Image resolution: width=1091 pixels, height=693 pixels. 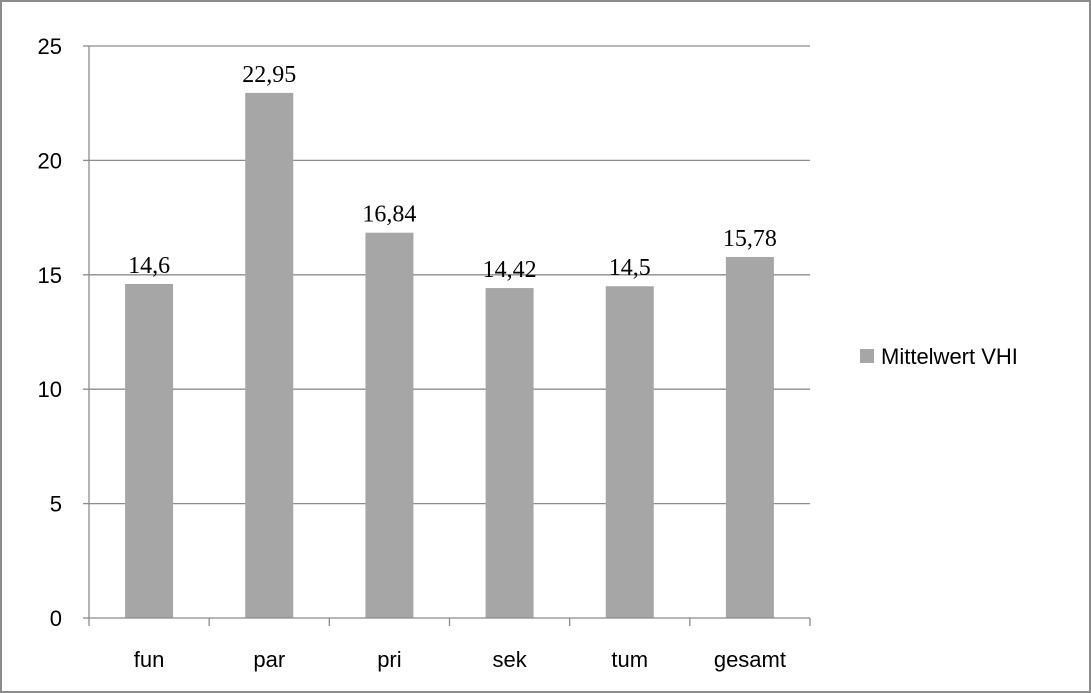 What do you see at coordinates (269, 355) in the screenshot?
I see `bar-par` at bounding box center [269, 355].